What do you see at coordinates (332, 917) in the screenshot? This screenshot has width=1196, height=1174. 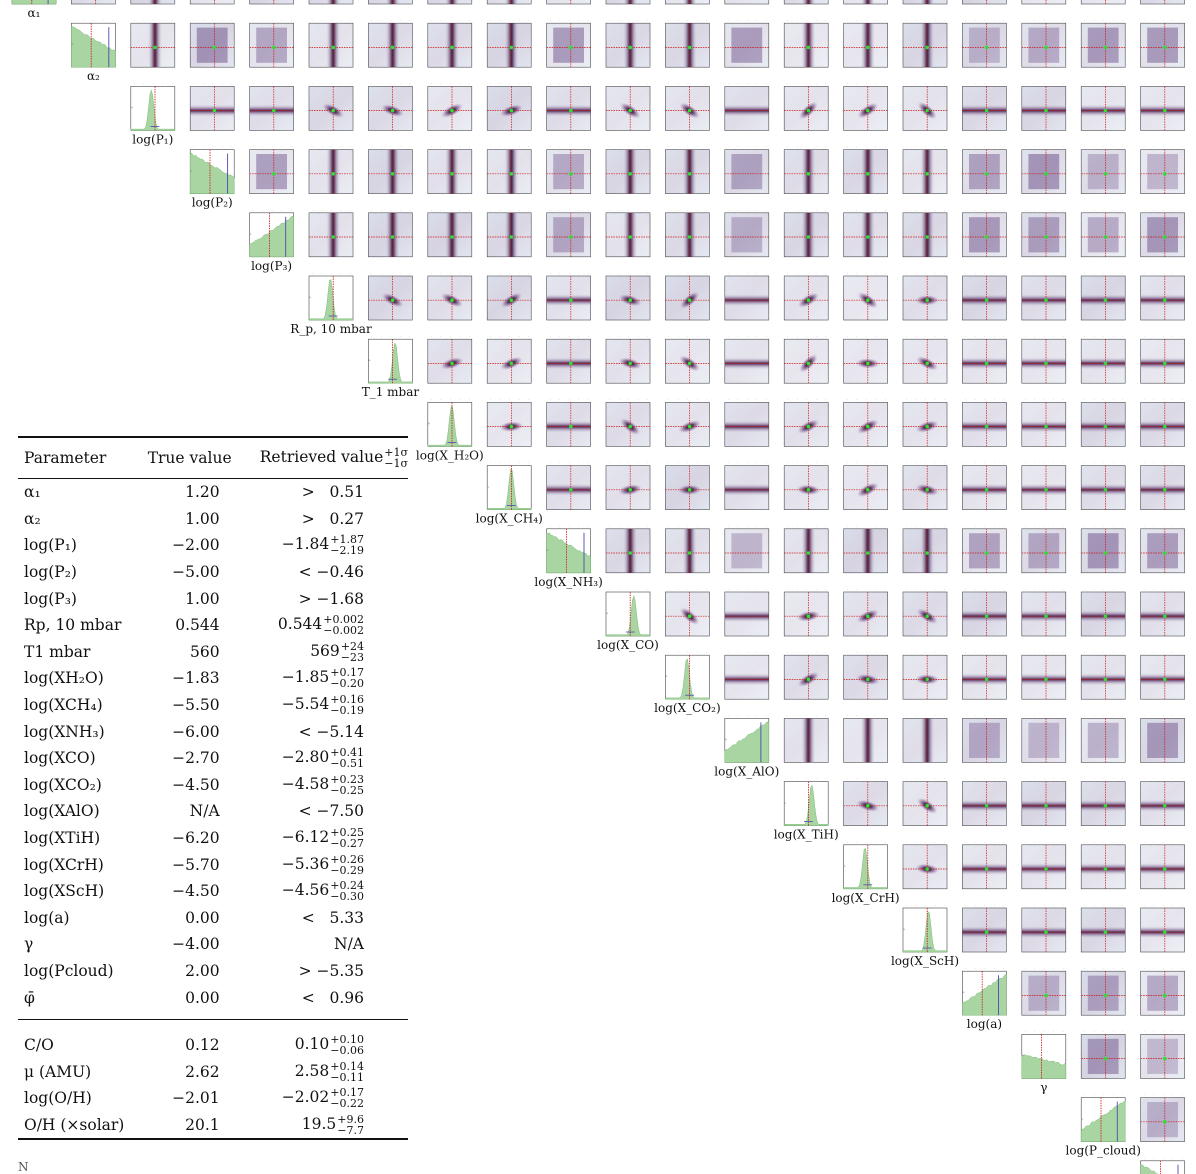 I see `retrieved-median: < 5.33` at bounding box center [332, 917].